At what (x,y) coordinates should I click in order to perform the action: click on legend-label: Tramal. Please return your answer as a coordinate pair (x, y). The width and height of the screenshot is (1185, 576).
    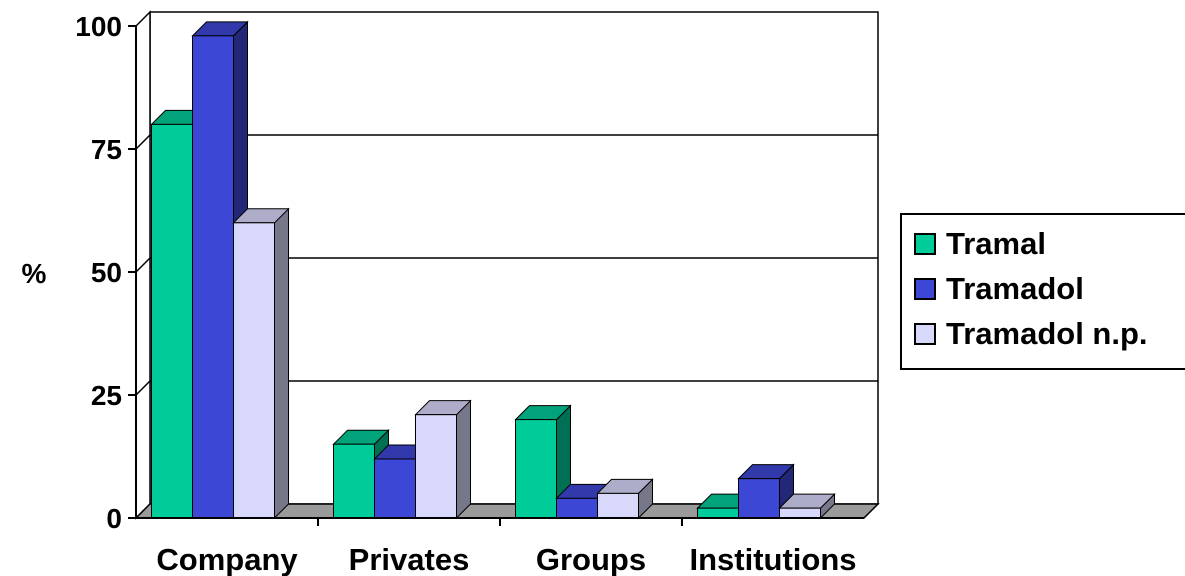
    Looking at the image, I should click on (996, 243).